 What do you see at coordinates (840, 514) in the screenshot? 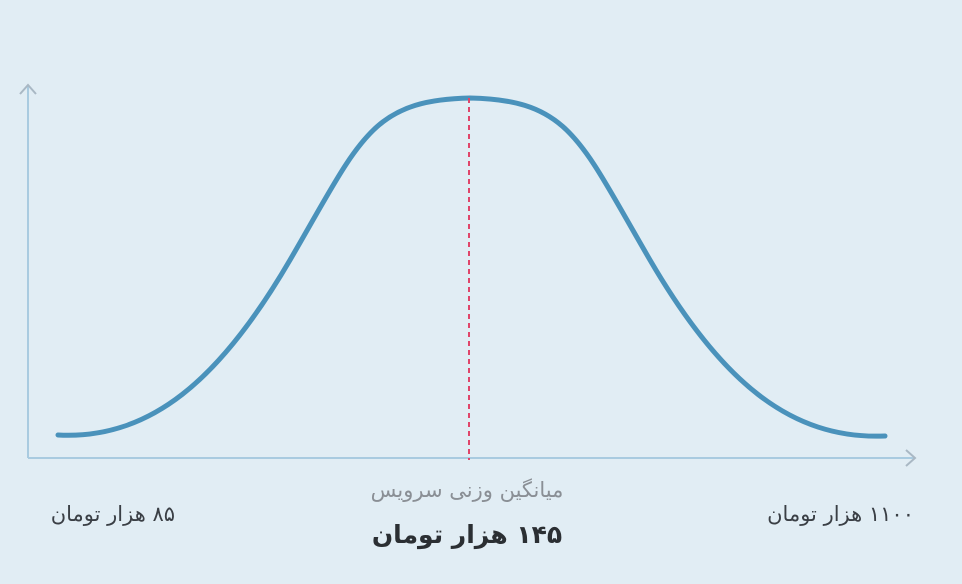
I see `max-label: ۱۱۰۰ هزار تومان` at bounding box center [840, 514].